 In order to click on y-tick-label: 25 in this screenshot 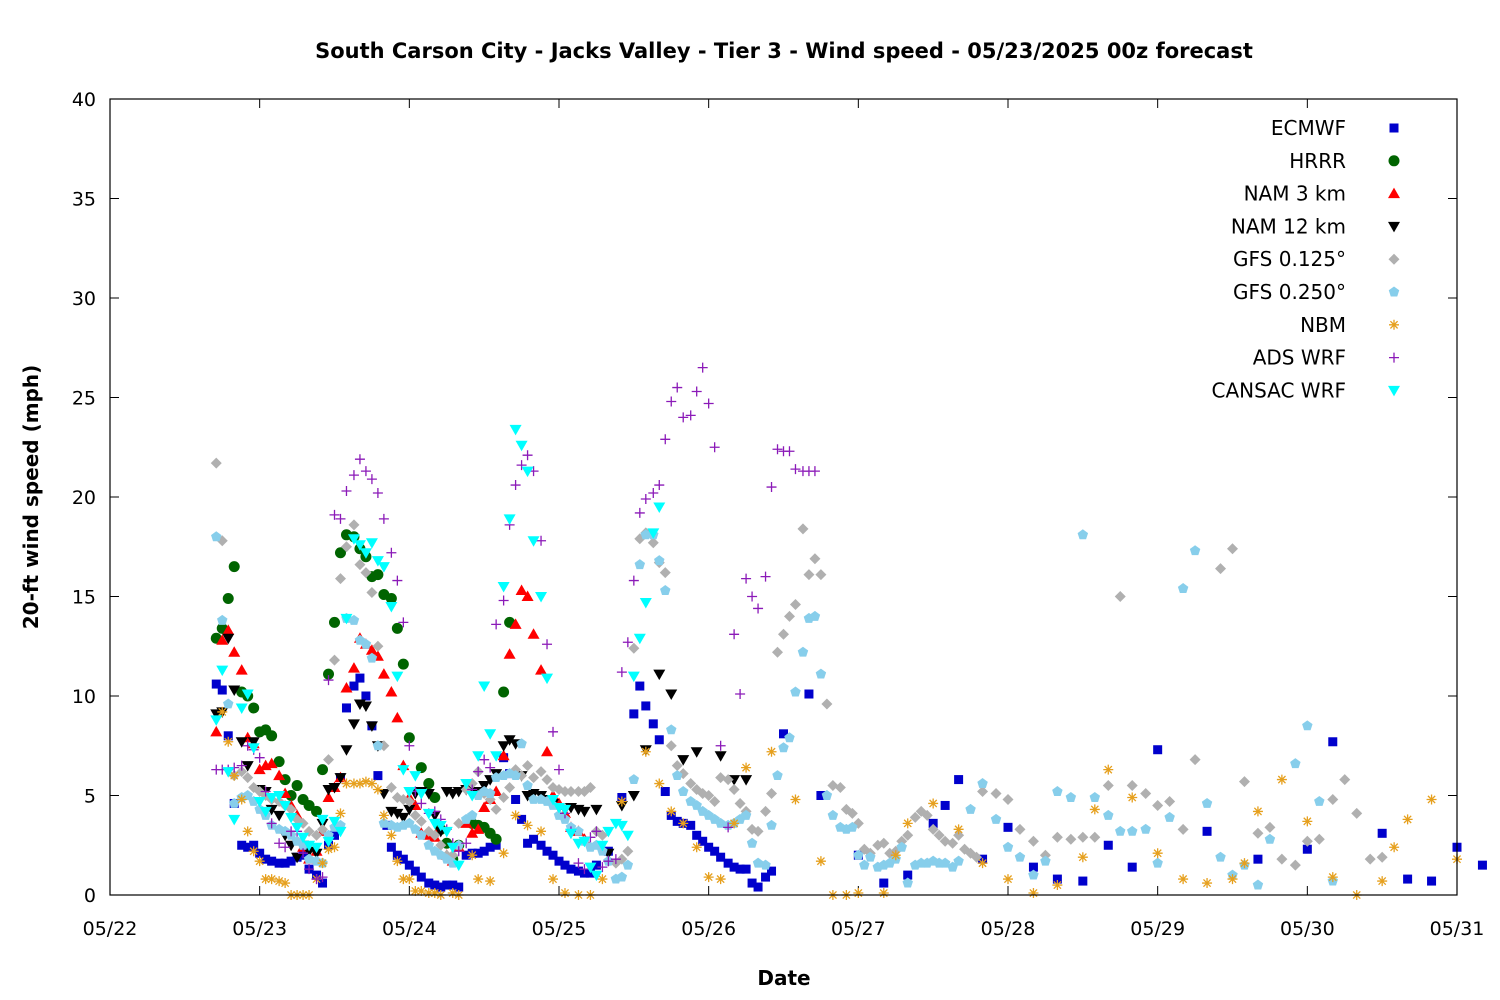, I will do `click(84, 399)`.